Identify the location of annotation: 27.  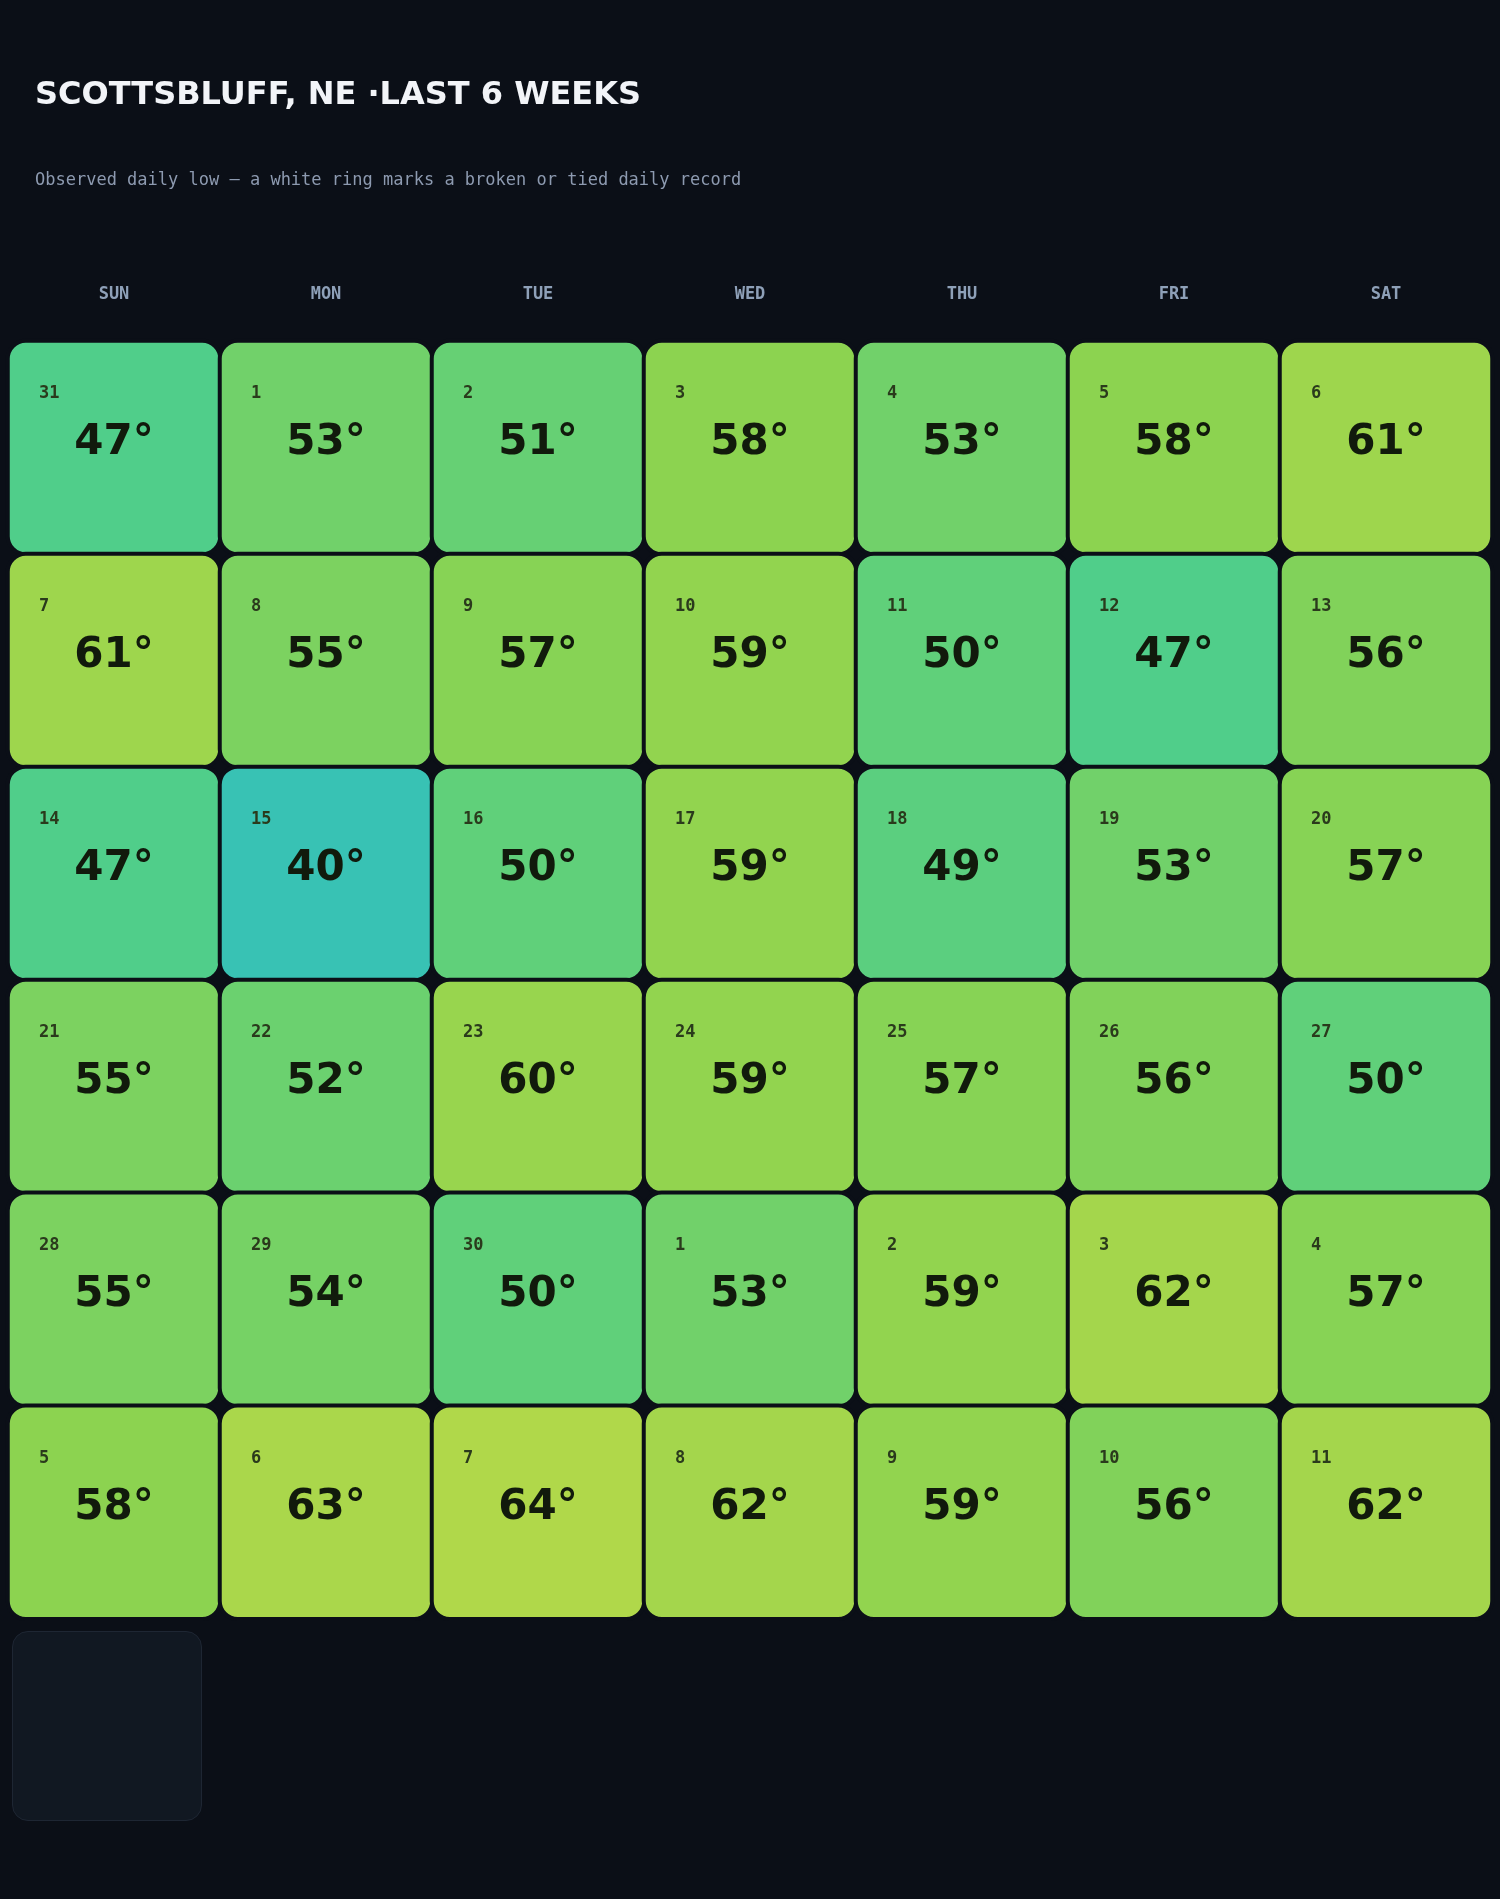
(1321, 1031).